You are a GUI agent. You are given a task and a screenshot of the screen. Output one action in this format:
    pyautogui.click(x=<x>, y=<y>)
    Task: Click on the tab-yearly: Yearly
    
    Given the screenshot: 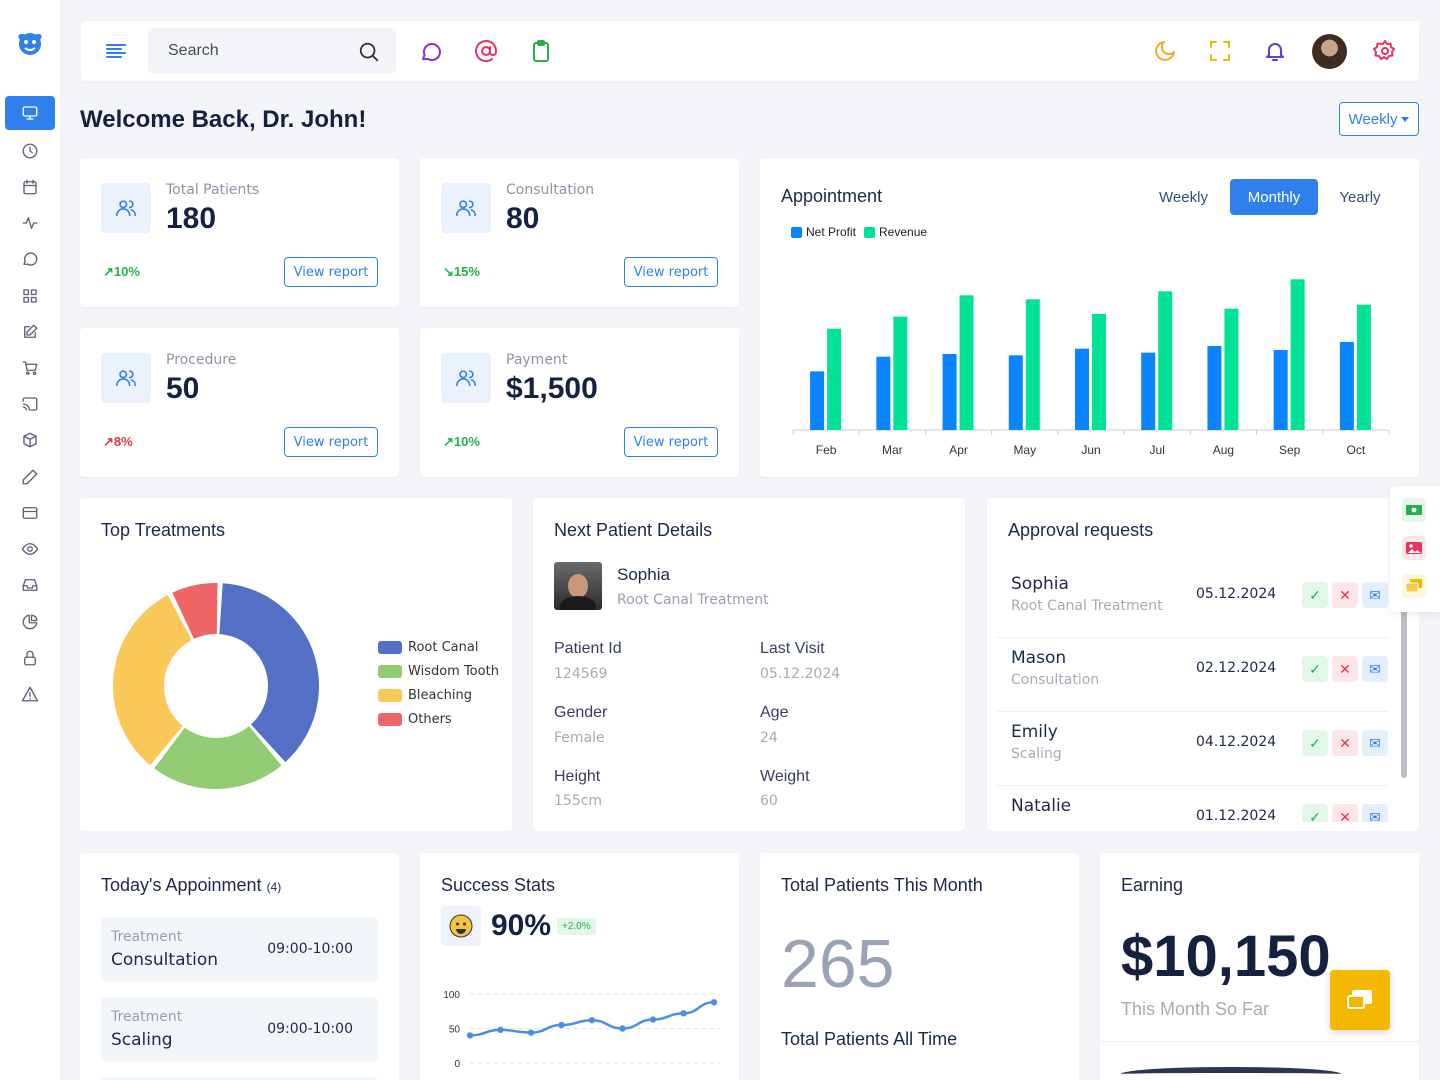 What is the action you would take?
    pyautogui.click(x=1360, y=197)
    